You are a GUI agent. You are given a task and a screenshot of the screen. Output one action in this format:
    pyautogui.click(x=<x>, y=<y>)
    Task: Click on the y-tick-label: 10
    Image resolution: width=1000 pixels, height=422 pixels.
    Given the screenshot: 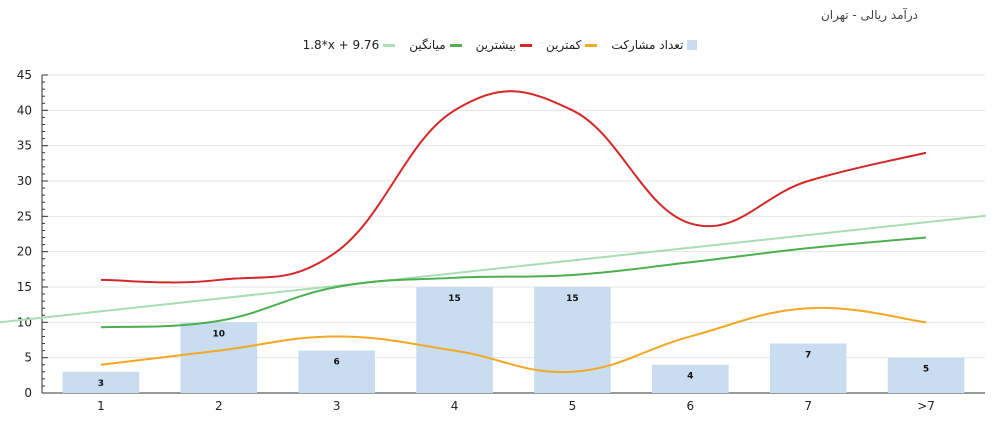 What is the action you would take?
    pyautogui.click(x=24, y=322)
    